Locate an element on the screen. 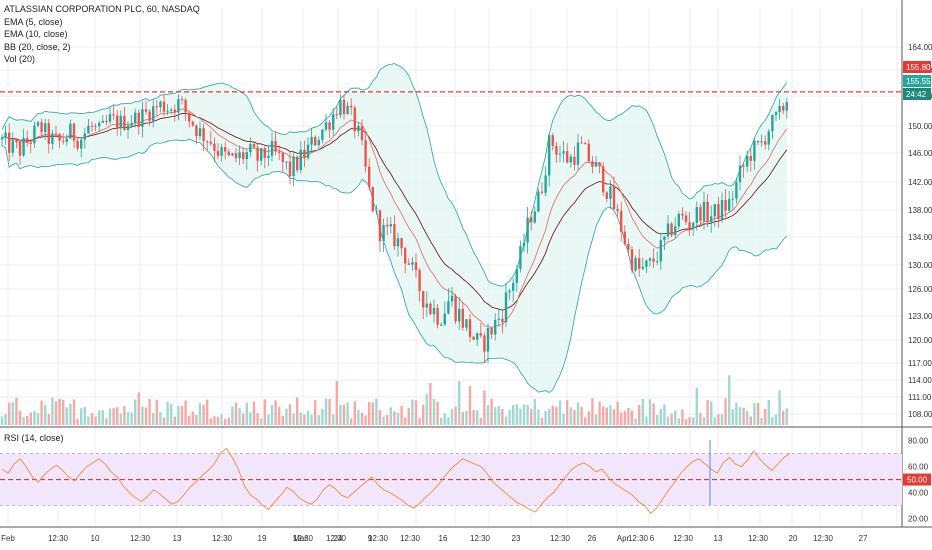 Image resolution: width=932 pixels, height=550 pixels. price-tick-label: 150.00 is located at coordinates (920, 126).